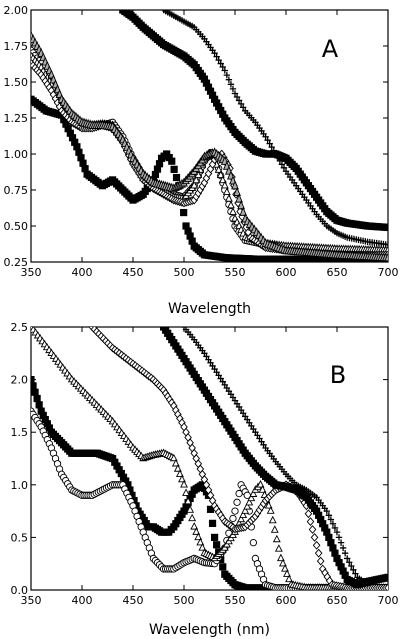  What do you see at coordinates (16, 46) in the screenshot?
I see `y-tick-label: 1.75` at bounding box center [16, 46].